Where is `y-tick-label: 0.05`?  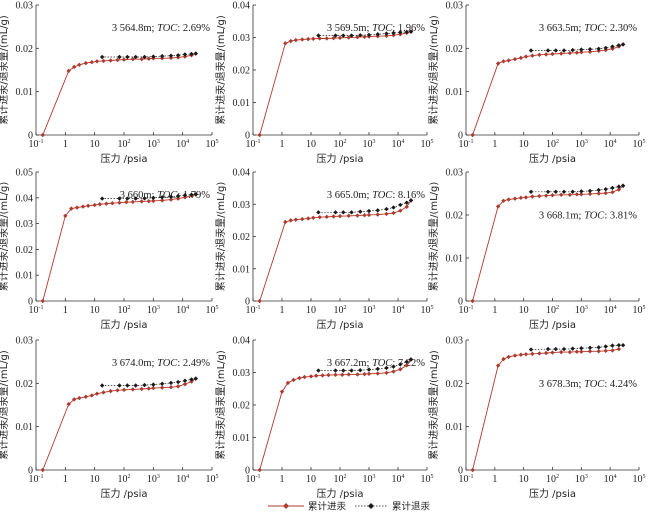
y-tick-label: 0.05 is located at coordinates (25, 173).